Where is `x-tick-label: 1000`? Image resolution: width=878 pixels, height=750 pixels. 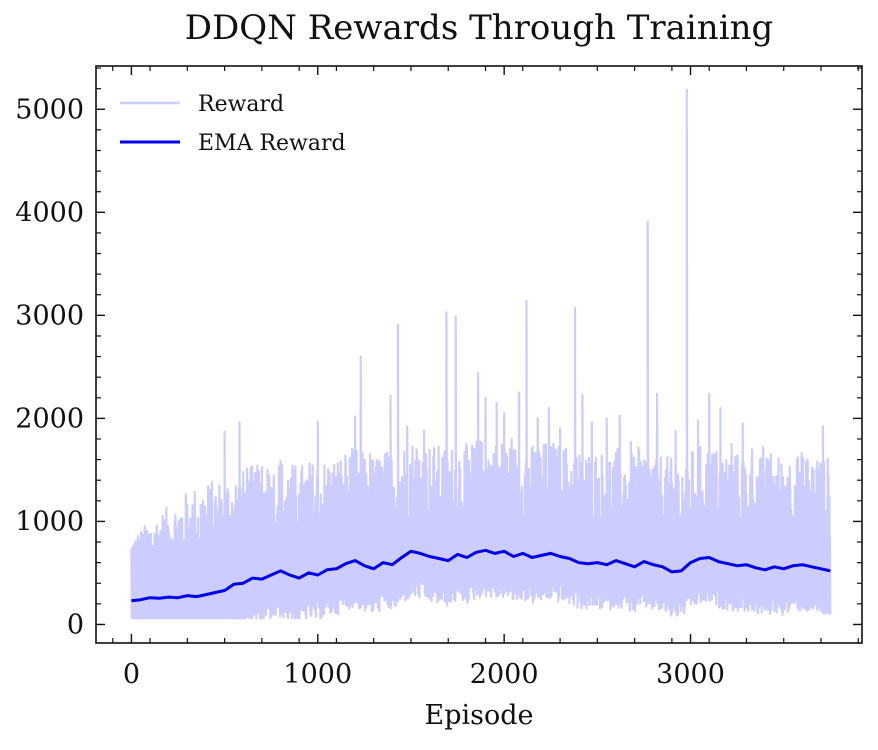 x-tick-label: 1000 is located at coordinates (317, 674).